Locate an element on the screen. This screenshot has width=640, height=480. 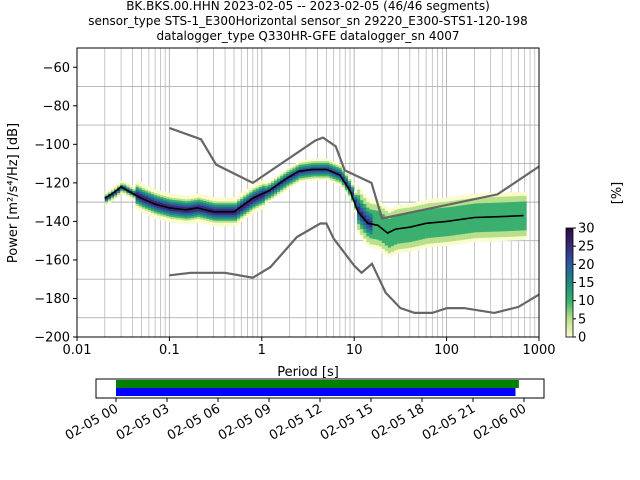
y-tick-label: −60 is located at coordinates (56, 68).